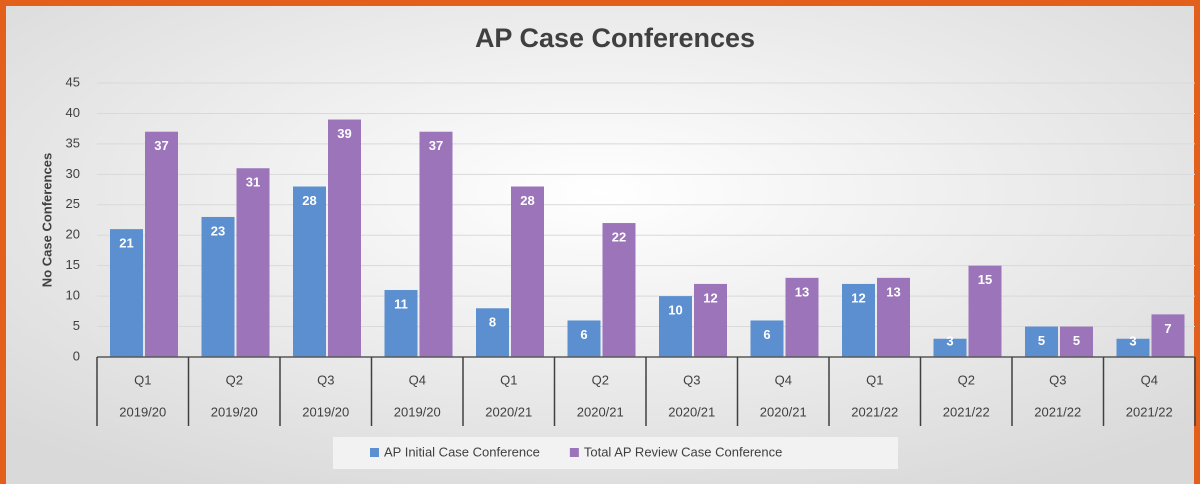 The height and width of the screenshot is (484, 1200). Describe the element at coordinates (675, 310) in the screenshot. I see `value-label: 10` at that location.